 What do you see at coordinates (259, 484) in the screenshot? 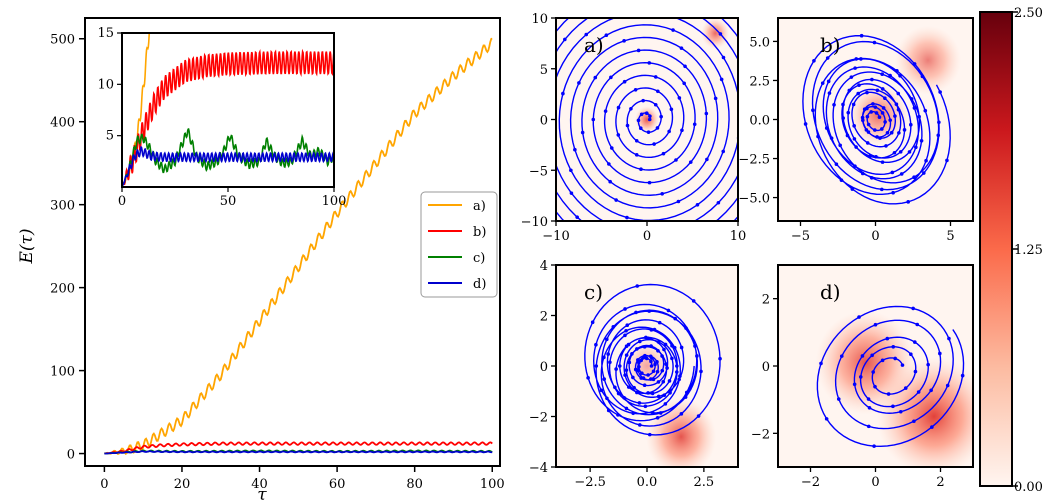
I see `main-xtick-label: 40` at bounding box center [259, 484].